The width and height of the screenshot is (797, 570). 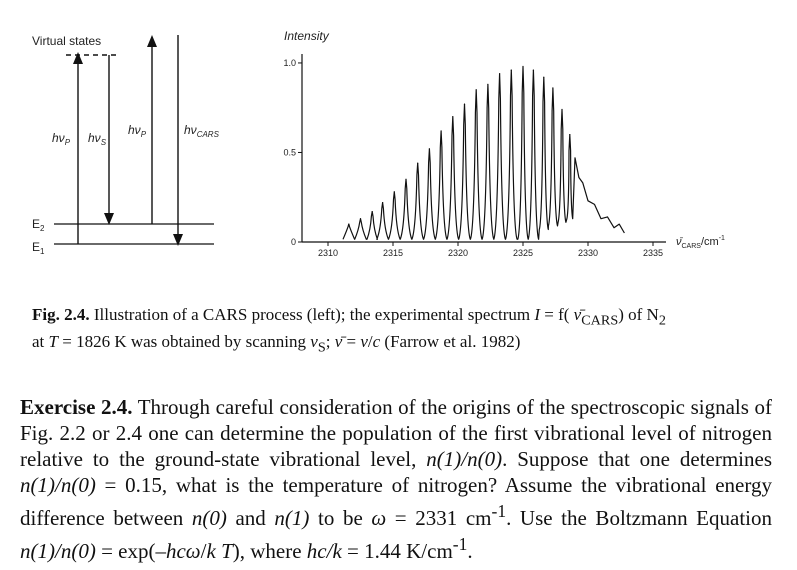 What do you see at coordinates (662, 320) in the screenshot?
I see `caption-sub: 2` at bounding box center [662, 320].